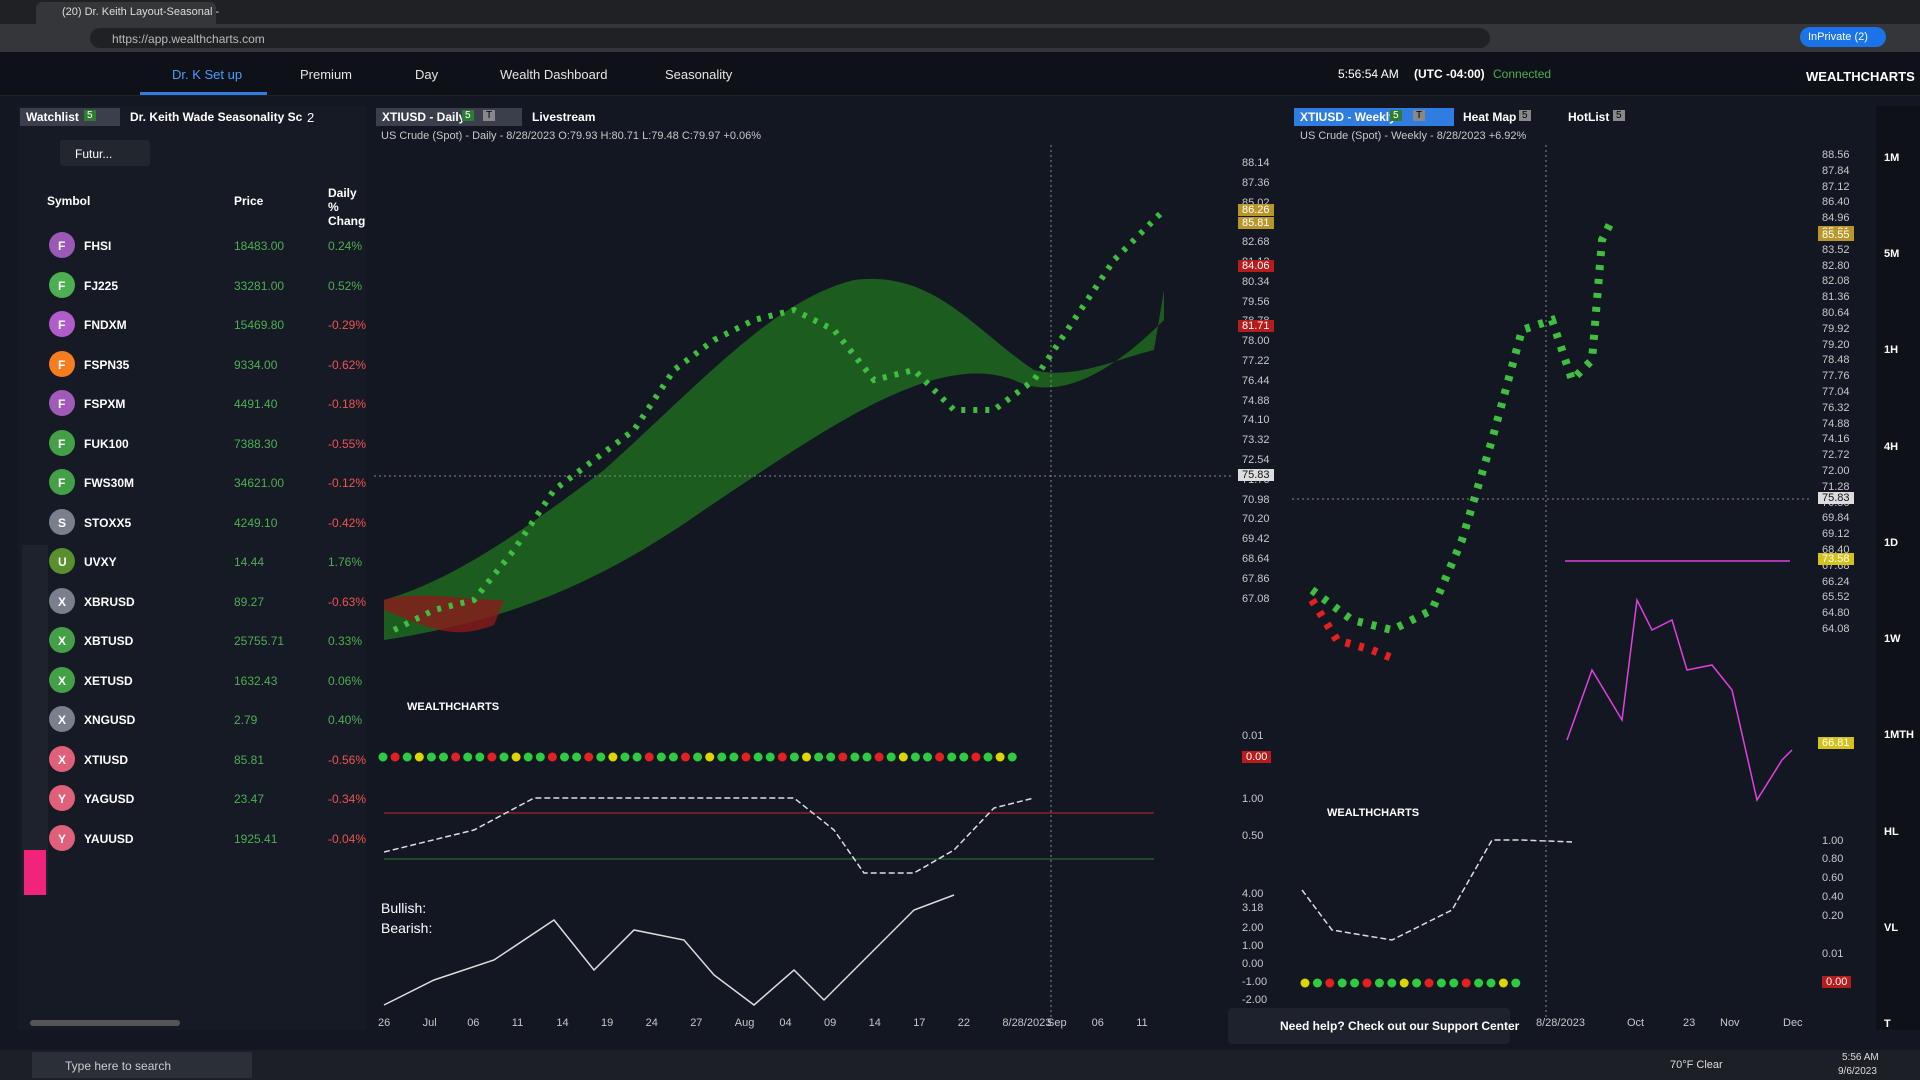  Describe the element at coordinates (960, 74) in the screenshot. I see `app-nav` at that location.